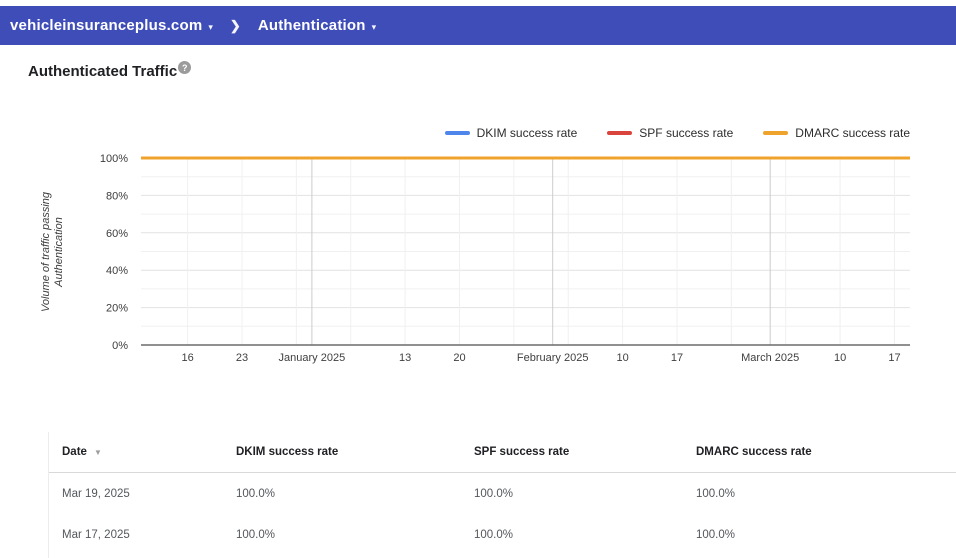 This screenshot has width=956, height=558. What do you see at coordinates (242, 358) in the screenshot?
I see `x-axis-tick-label: 23` at bounding box center [242, 358].